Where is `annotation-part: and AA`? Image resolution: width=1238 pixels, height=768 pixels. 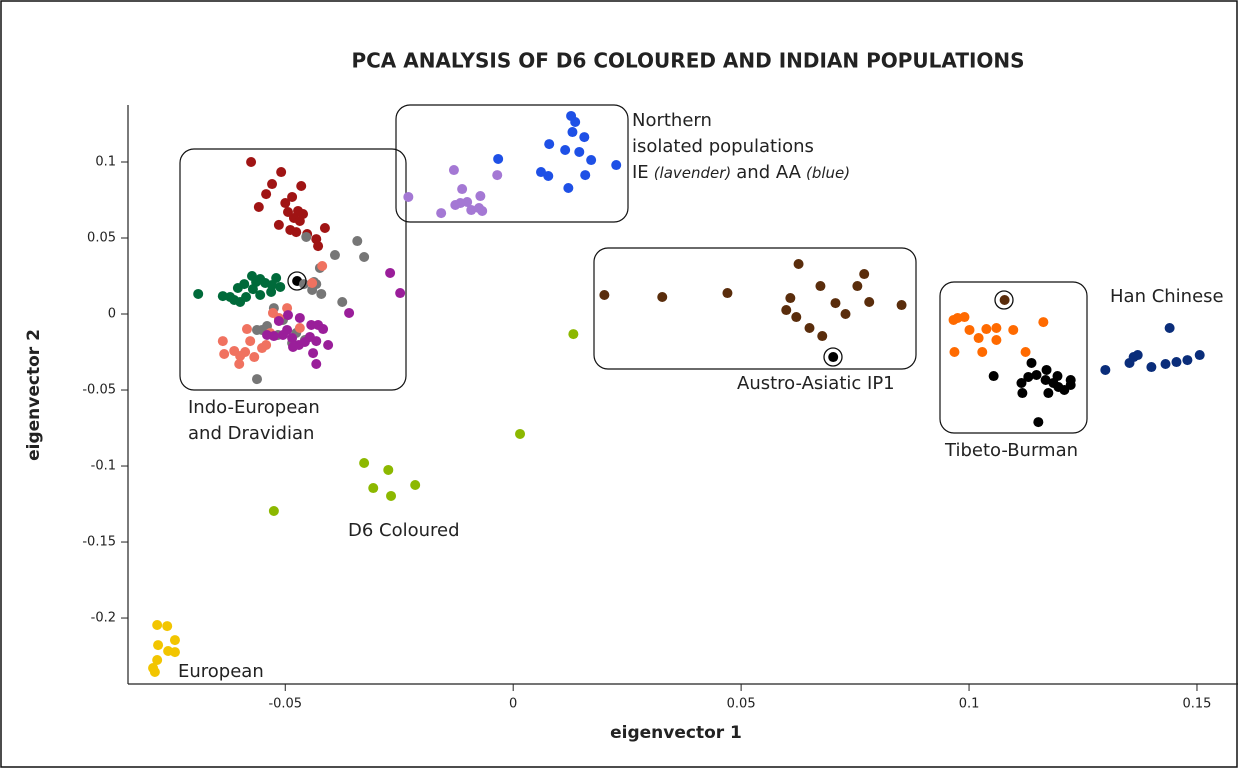
annotation-part: and AA is located at coordinates (768, 172).